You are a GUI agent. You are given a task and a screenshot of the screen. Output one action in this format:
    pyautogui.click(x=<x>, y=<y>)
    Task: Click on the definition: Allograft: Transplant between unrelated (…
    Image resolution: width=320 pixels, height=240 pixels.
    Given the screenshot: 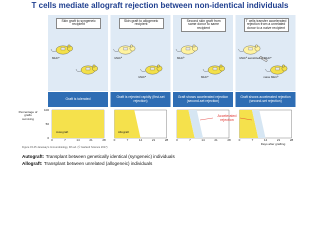 What is the action you would take?
    pyautogui.click(x=87, y=163)
    